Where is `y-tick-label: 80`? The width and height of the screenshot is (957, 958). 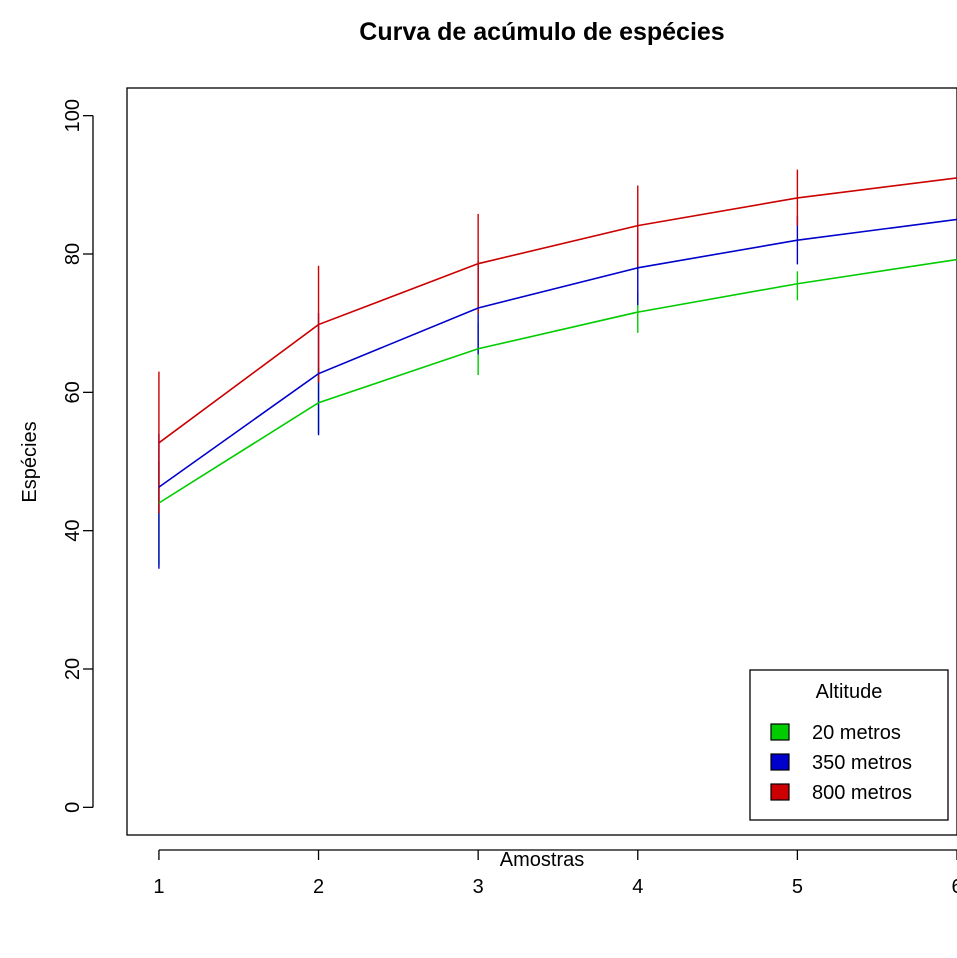
y-tick-label: 80 is located at coordinates (73, 254).